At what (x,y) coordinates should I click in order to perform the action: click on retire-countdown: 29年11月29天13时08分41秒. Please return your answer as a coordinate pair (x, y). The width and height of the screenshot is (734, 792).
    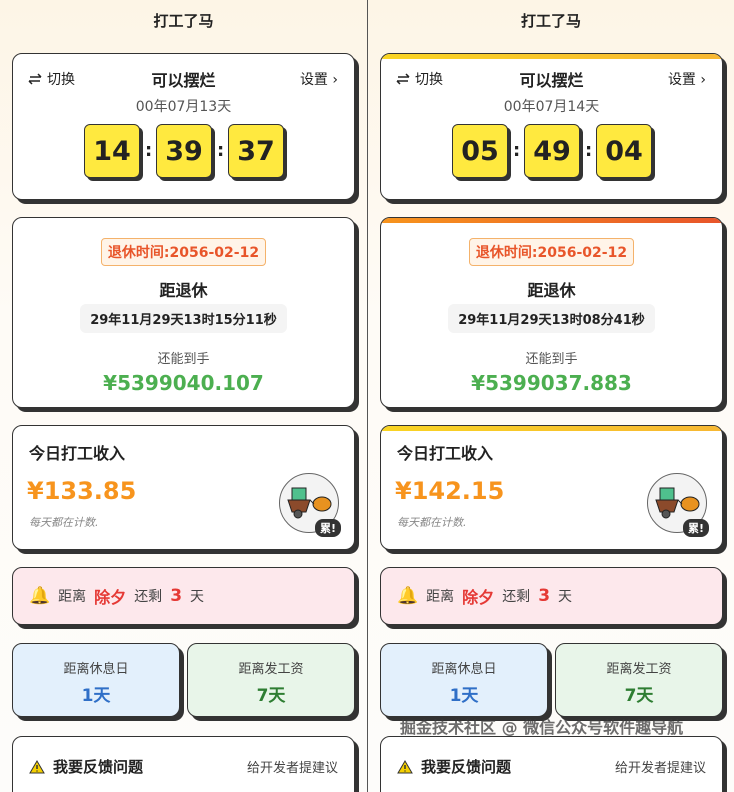
    Looking at the image, I should click on (551, 318).